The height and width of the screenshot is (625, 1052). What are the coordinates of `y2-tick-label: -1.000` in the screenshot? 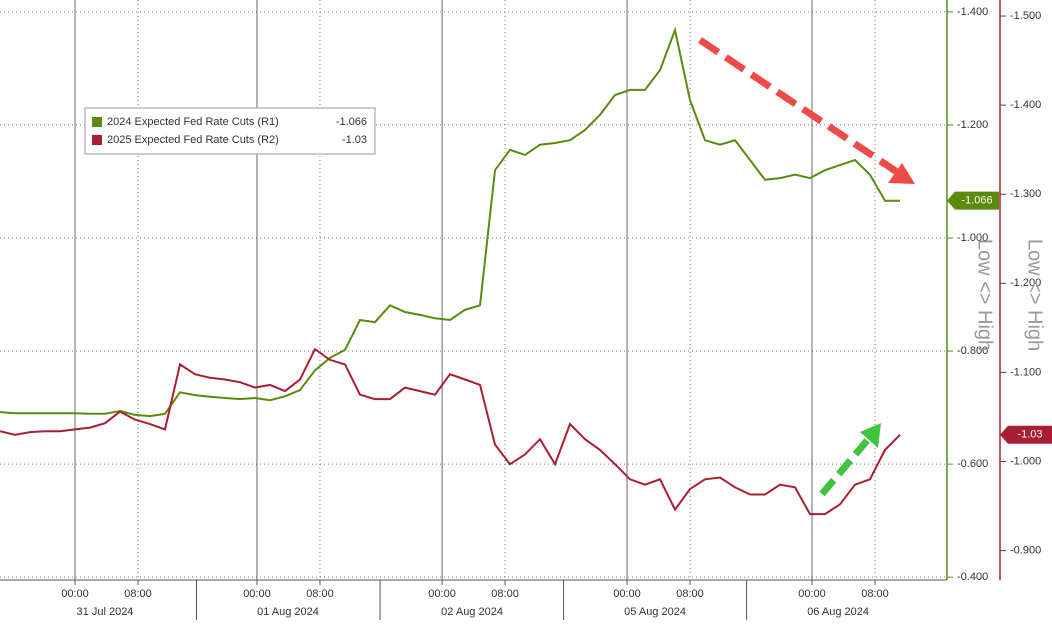 It's located at (1025, 461).